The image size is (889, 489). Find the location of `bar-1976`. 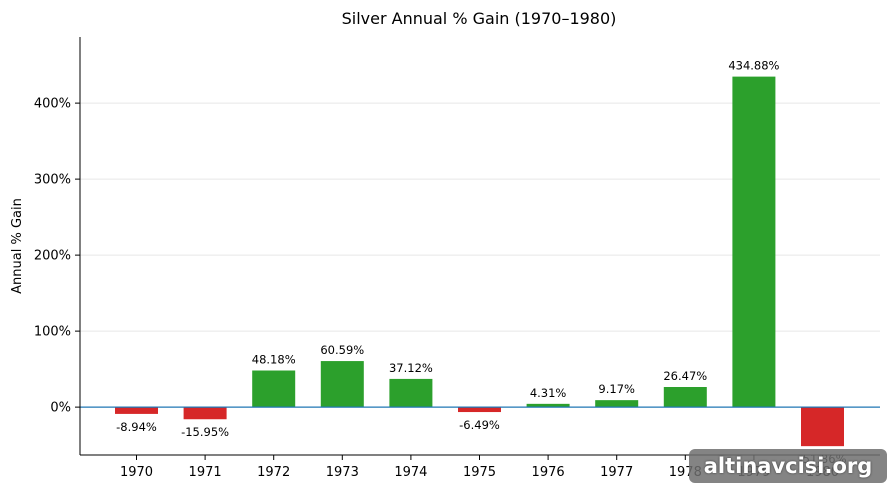

bar-1976 is located at coordinates (548, 405).